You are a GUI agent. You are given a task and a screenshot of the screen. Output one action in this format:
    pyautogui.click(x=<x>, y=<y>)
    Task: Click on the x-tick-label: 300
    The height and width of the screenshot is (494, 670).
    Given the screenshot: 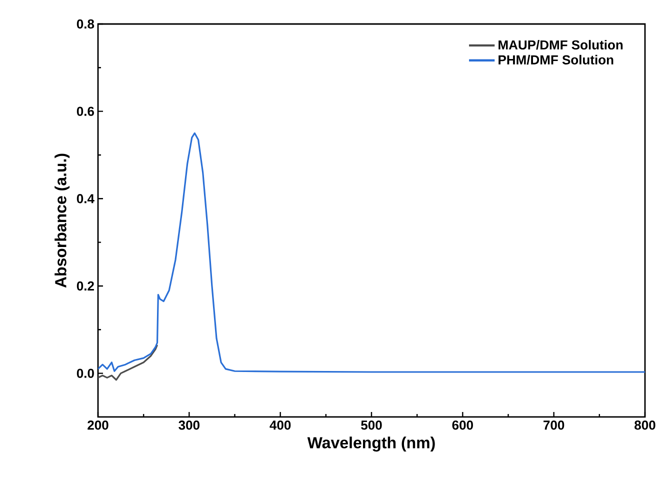 What is the action you would take?
    pyautogui.click(x=189, y=425)
    